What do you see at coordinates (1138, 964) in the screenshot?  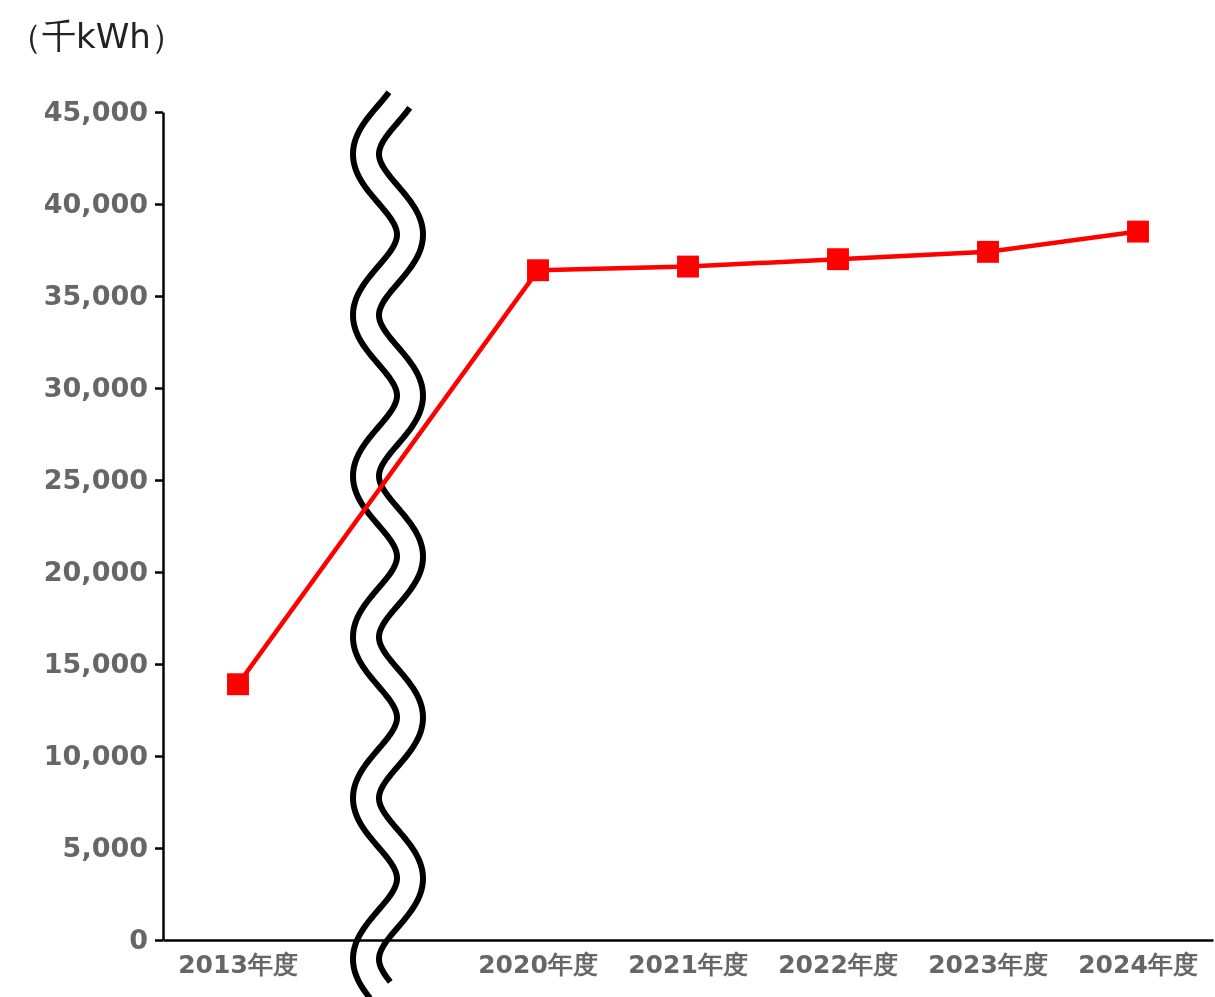 I see `x-tick-label: 2024年度` at bounding box center [1138, 964].